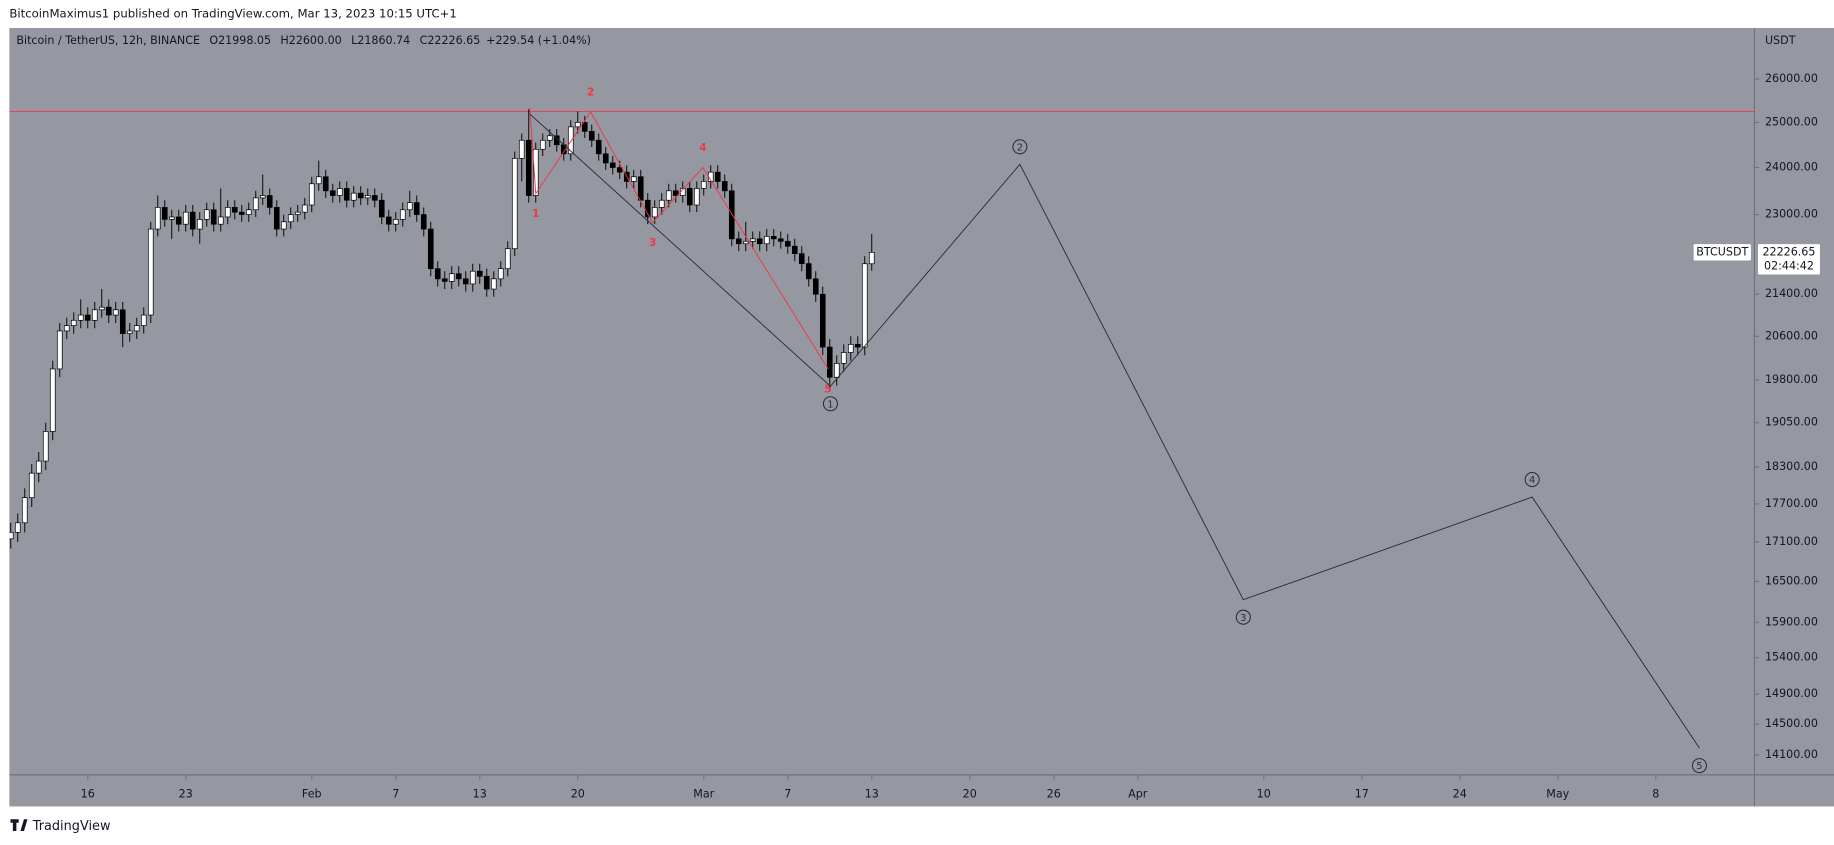 This screenshot has width=1834, height=845. Describe the element at coordinates (1791, 335) in the screenshot. I see `y-tick-label: 20600.00` at that location.